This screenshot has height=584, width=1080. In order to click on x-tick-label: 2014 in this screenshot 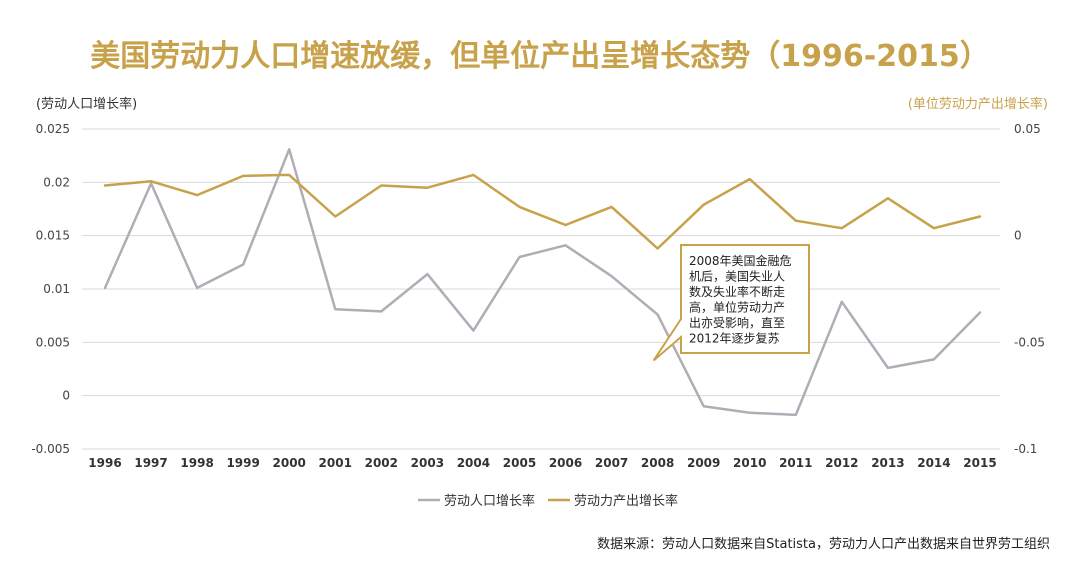, I will do `click(933, 463)`.